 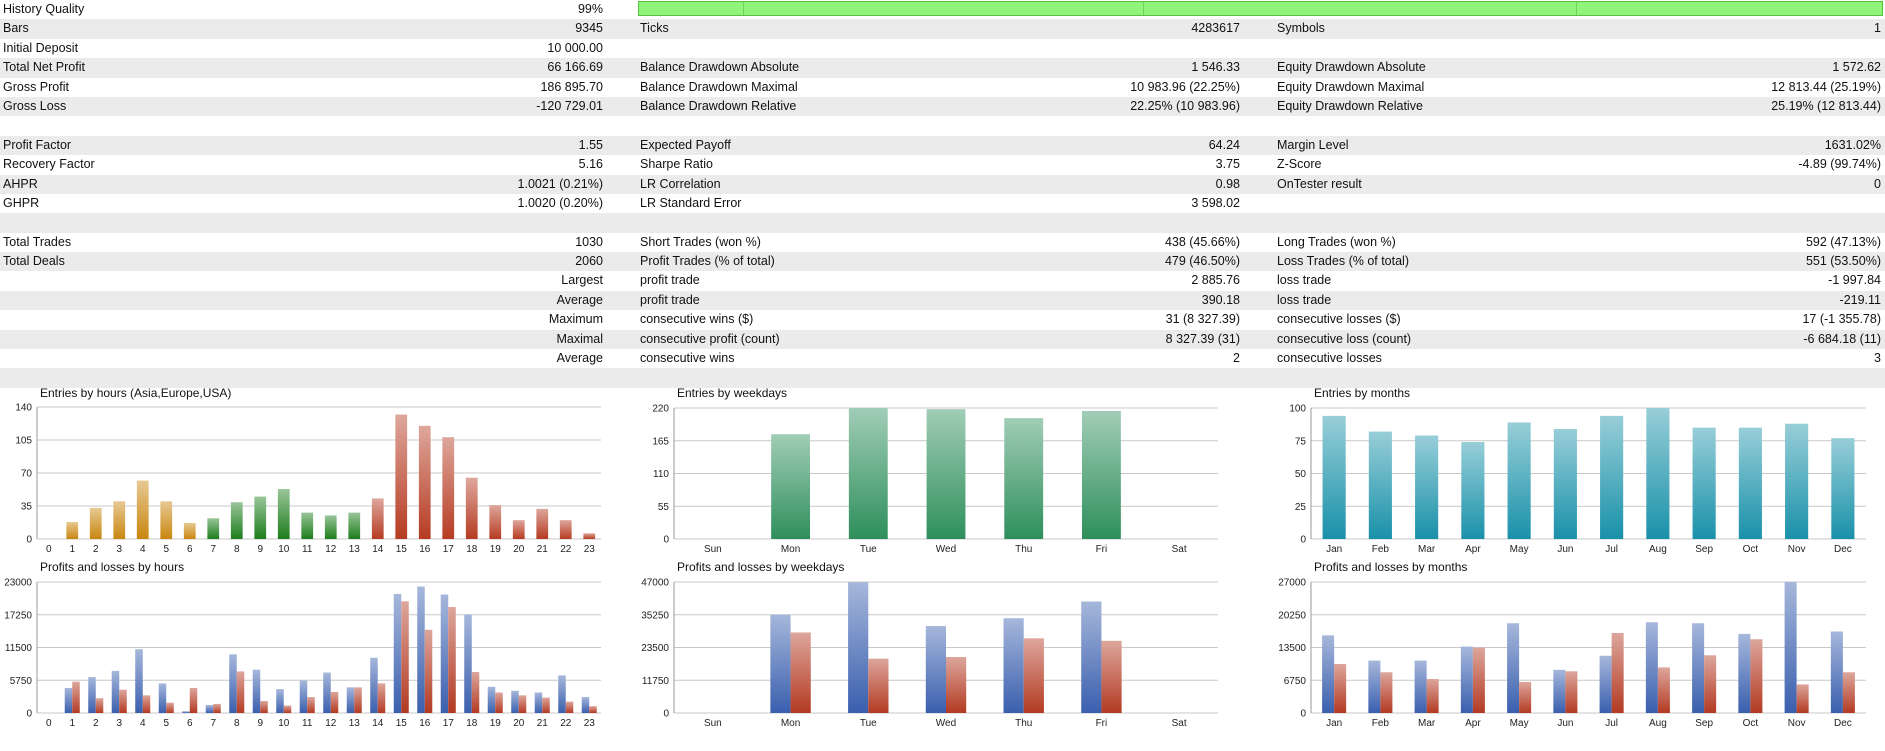 I want to click on x-tick-label: 17, so click(x=449, y=723).